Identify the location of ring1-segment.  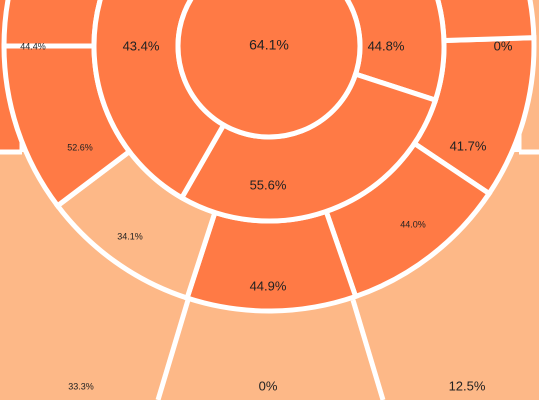
(395, 52).